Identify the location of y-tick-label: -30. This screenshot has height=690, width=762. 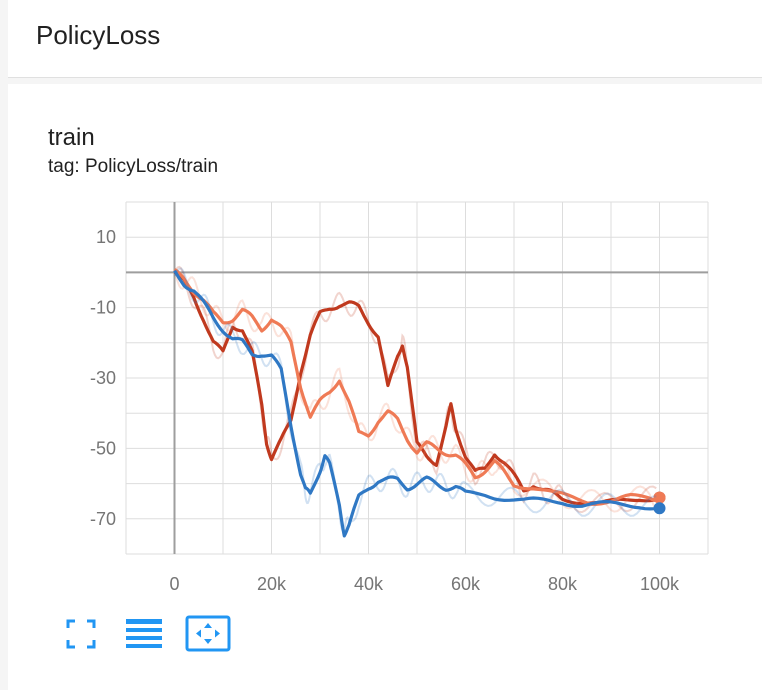
(103, 378).